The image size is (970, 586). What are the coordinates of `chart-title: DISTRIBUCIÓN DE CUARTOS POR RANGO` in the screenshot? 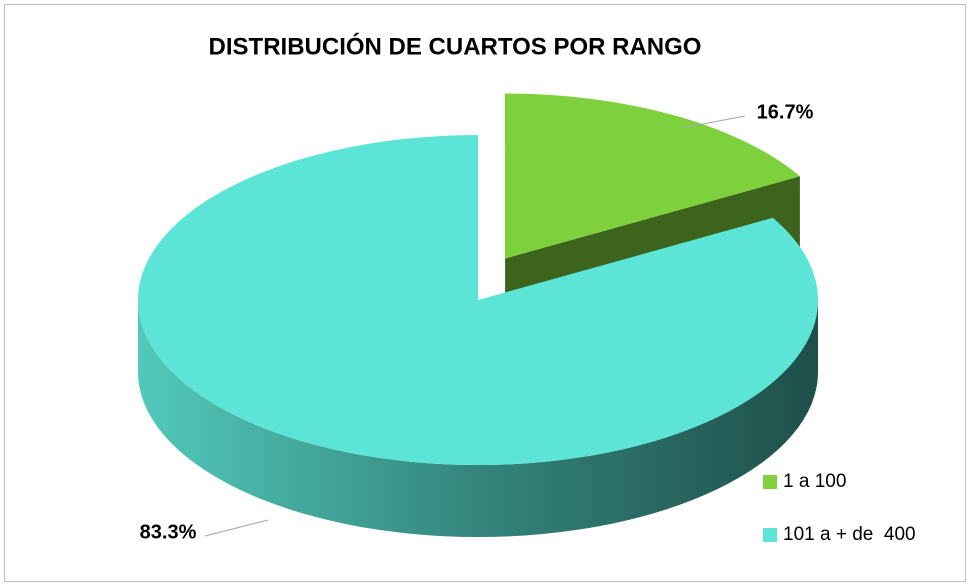 It's located at (455, 46).